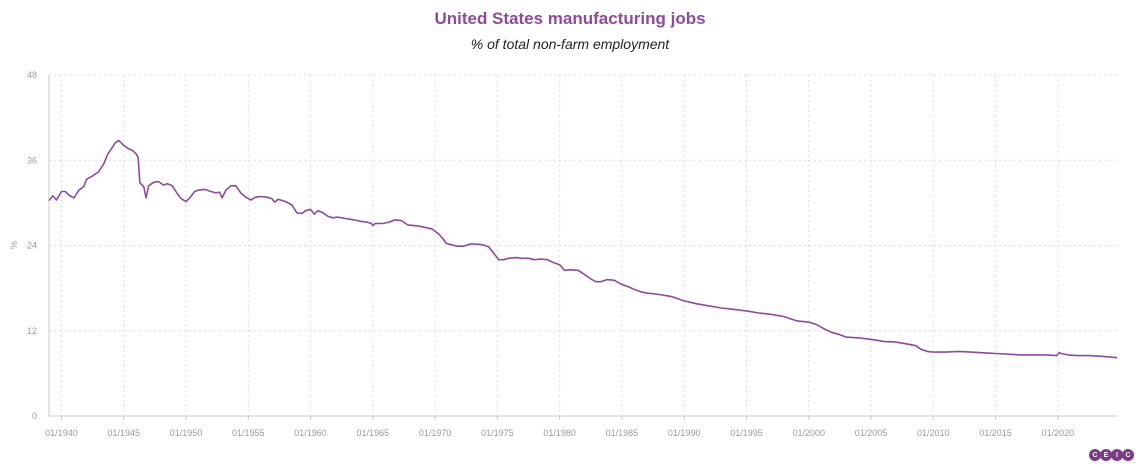 The width and height of the screenshot is (1140, 467). I want to click on x-tick-label: 01/1945, so click(123, 433).